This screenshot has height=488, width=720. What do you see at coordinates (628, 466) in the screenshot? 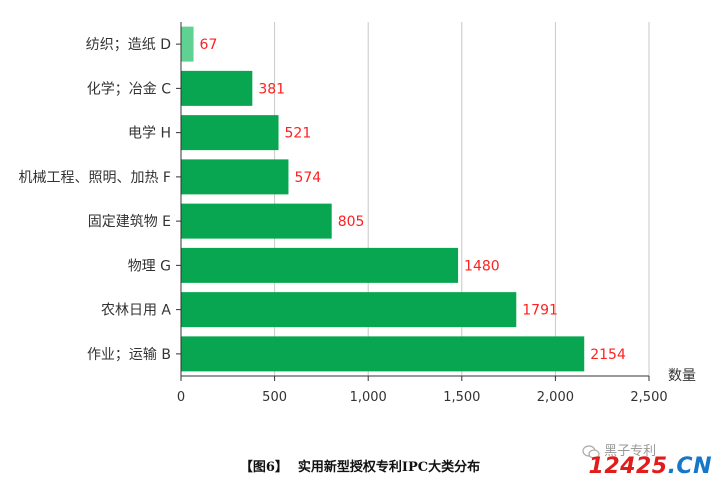
I see `watermark-num-a: 12425` at bounding box center [628, 466].